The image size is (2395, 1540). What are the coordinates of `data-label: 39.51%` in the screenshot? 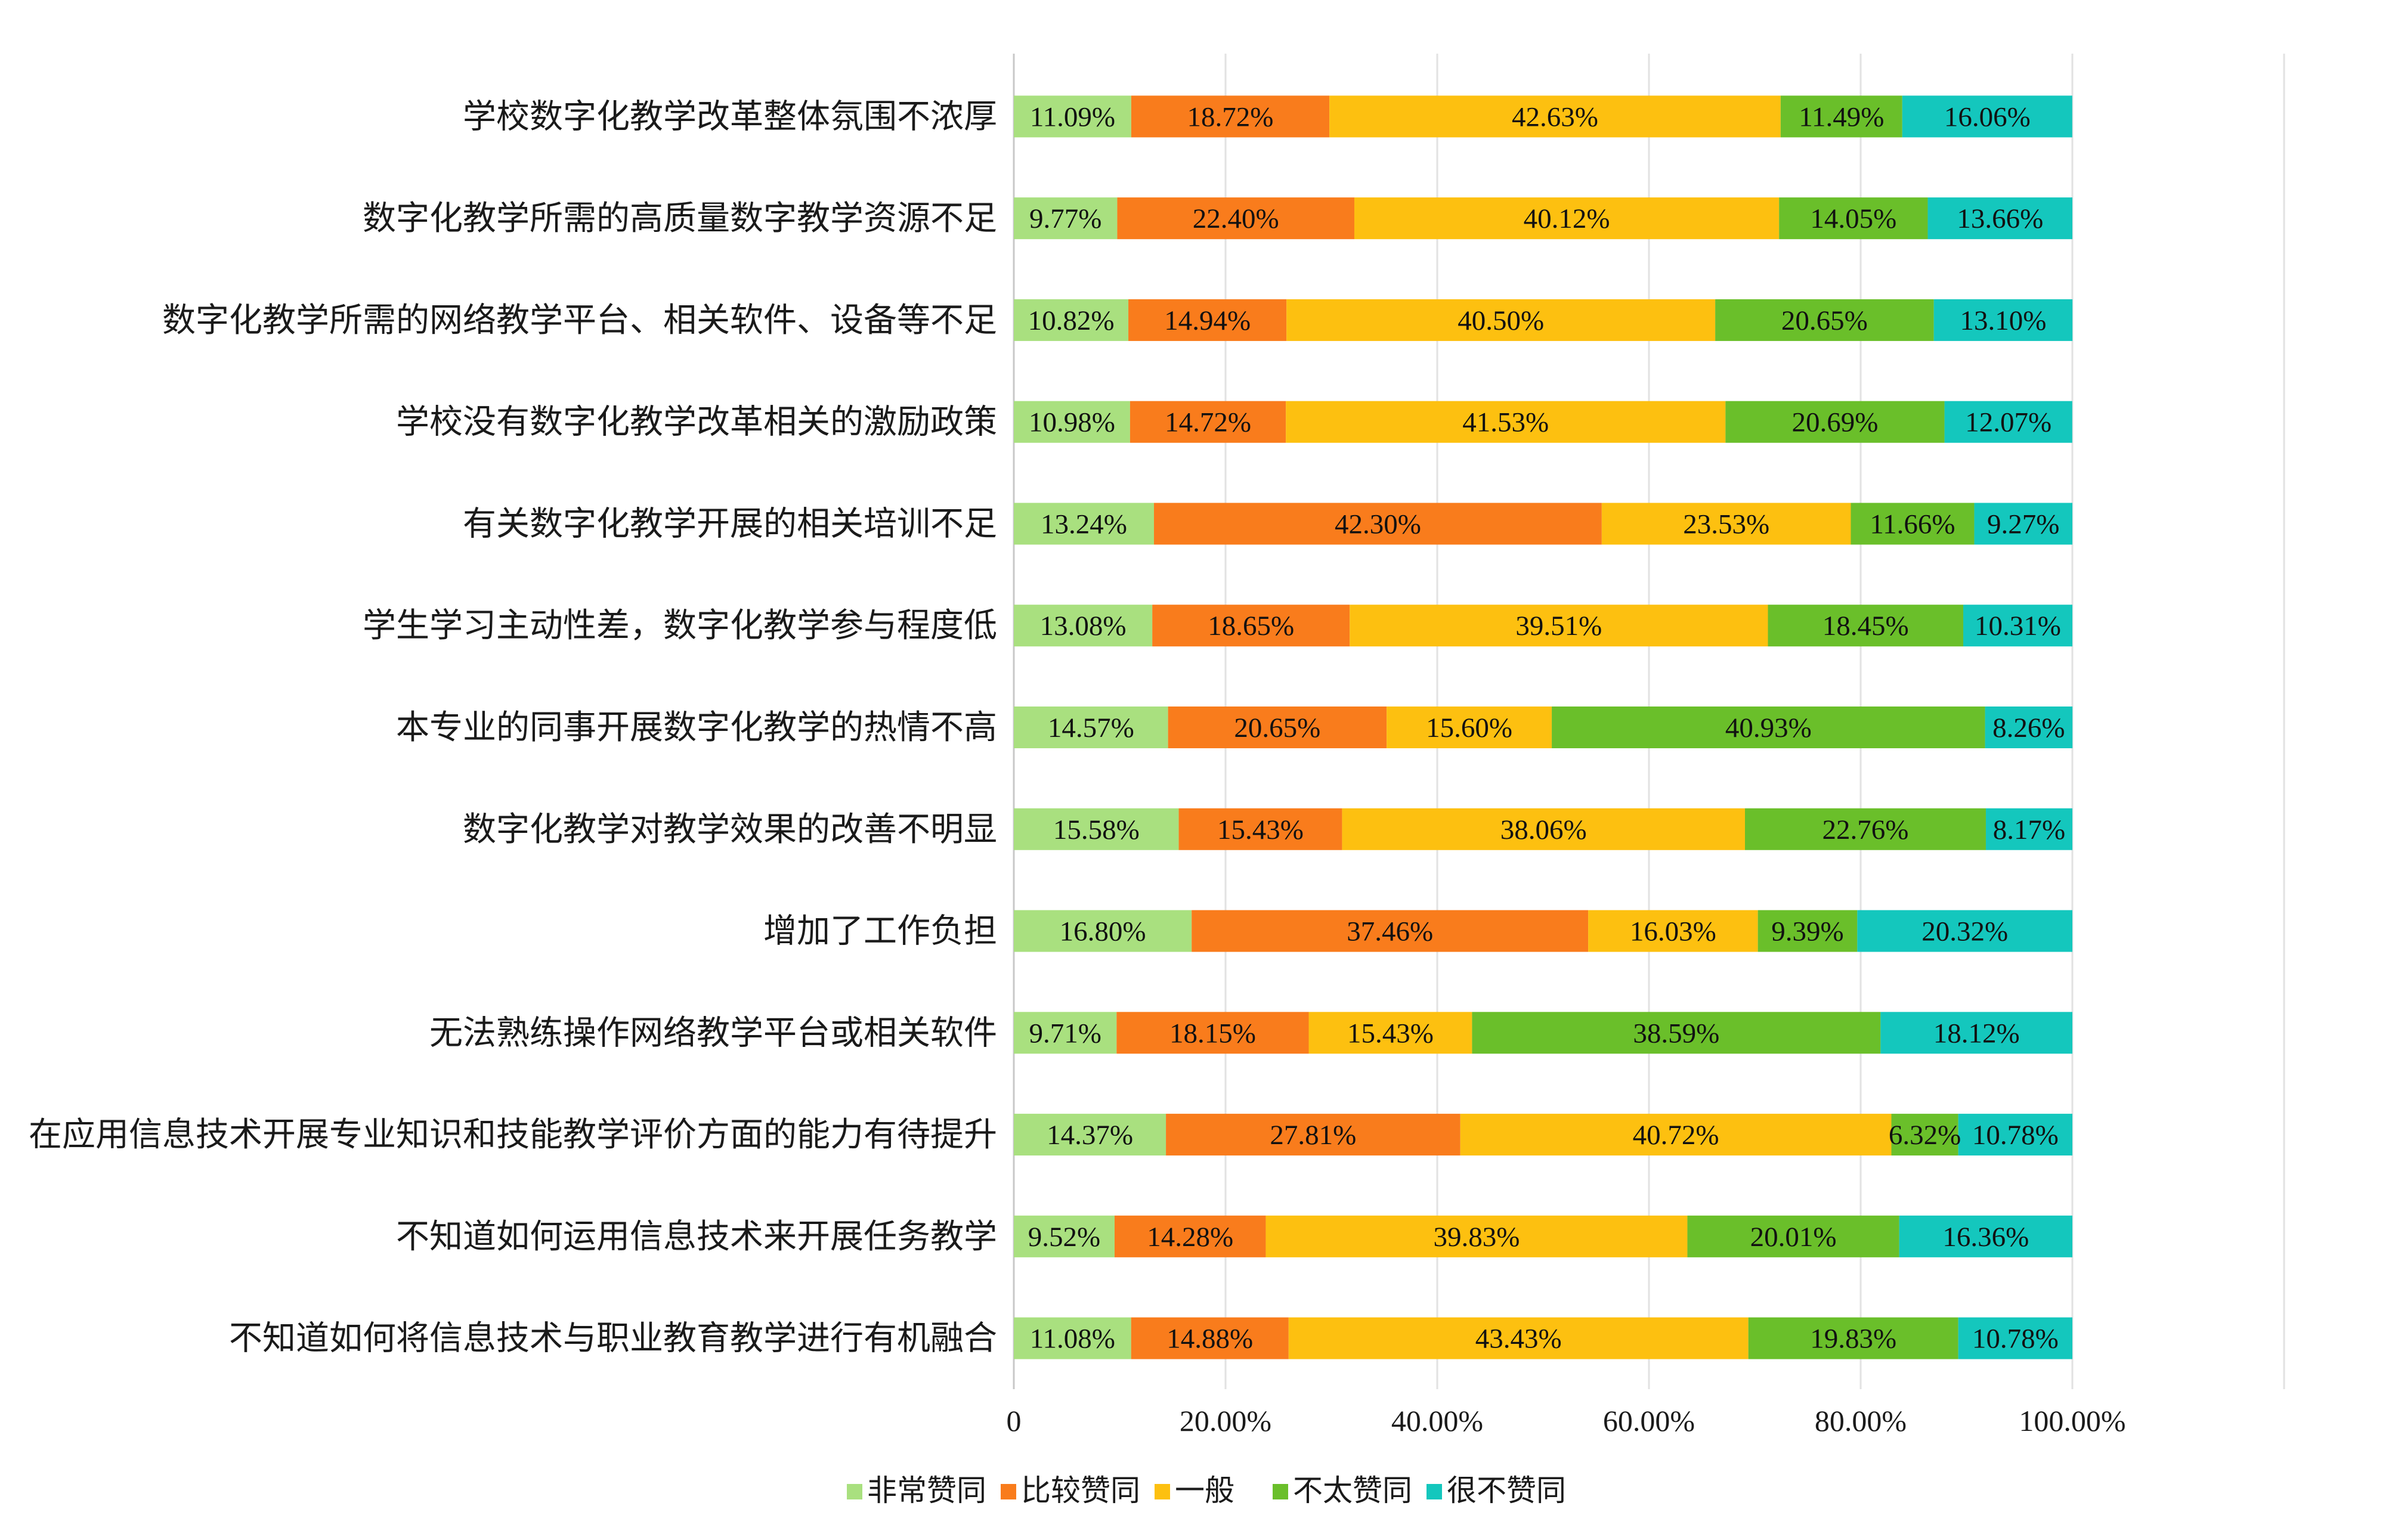 It's located at (1558, 627).